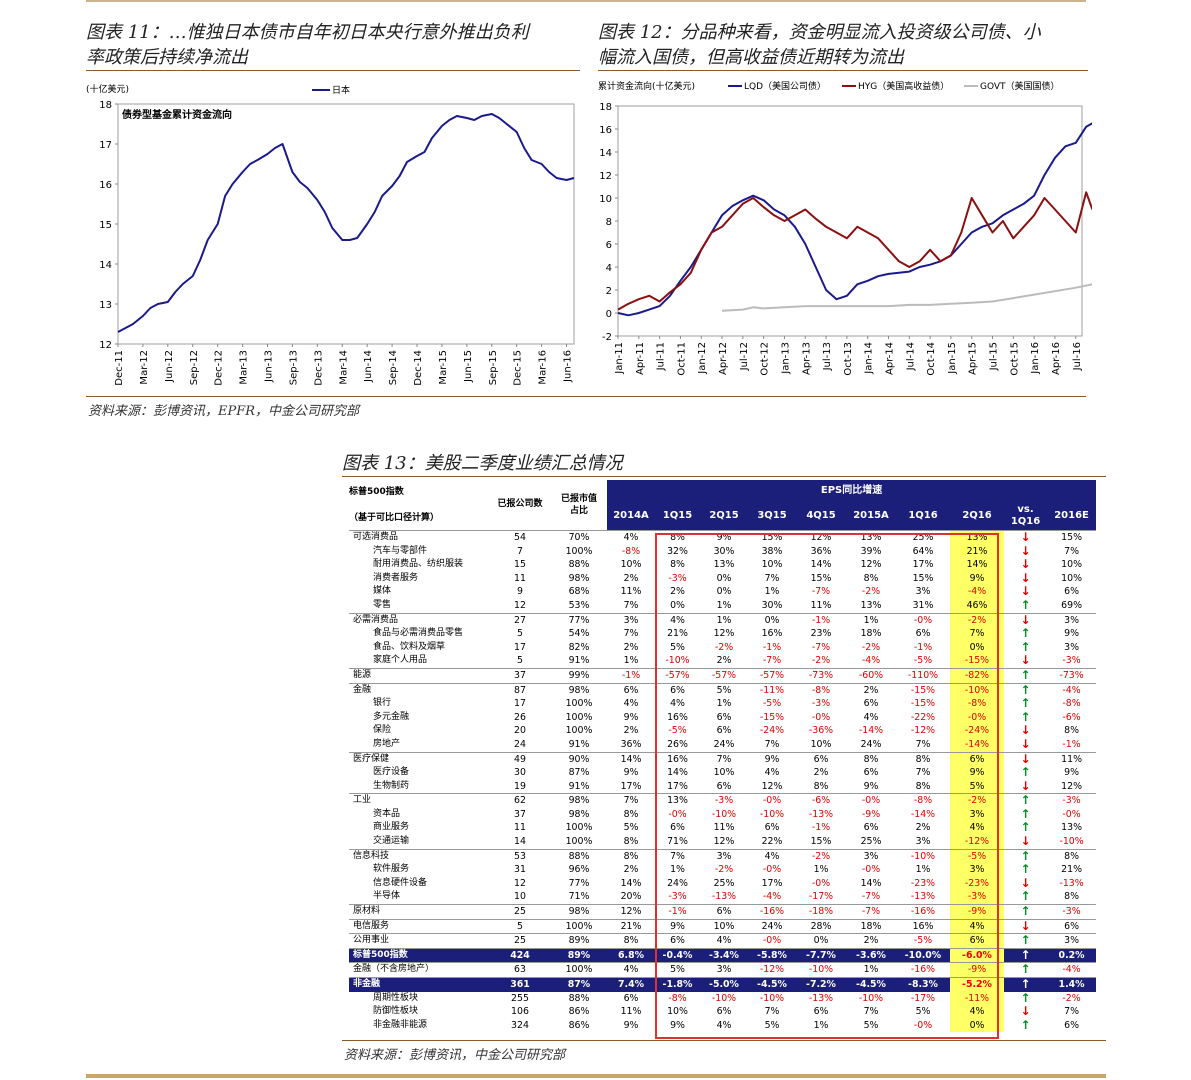 The image size is (1191, 1080). What do you see at coordinates (772, 551) in the screenshot?
I see `row-eps-3Q15: 38%` at bounding box center [772, 551].